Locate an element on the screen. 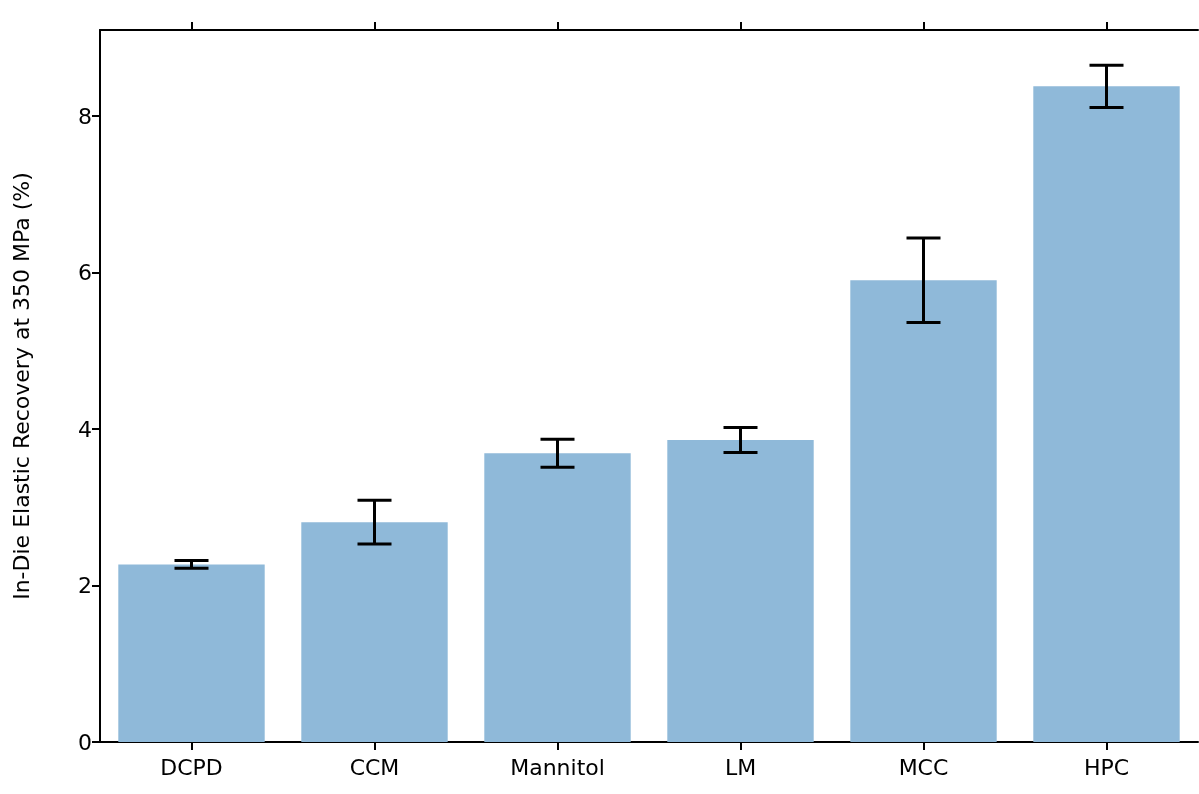 The width and height of the screenshot is (1199, 794). x-tick-label: LM is located at coordinates (740, 767).